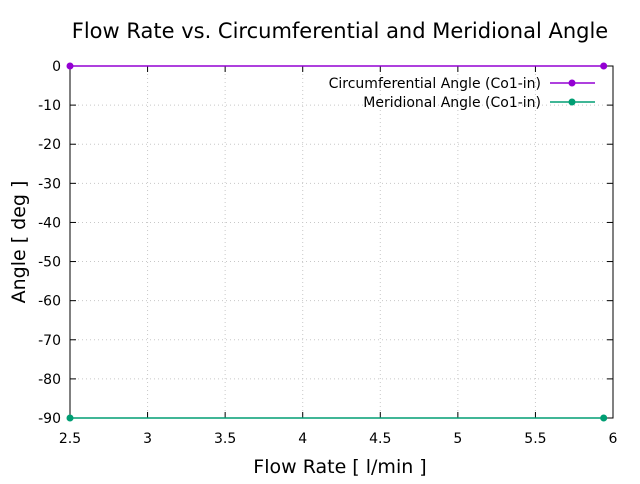 The height and width of the screenshot is (484, 640). Describe the element at coordinates (225, 439) in the screenshot. I see `x-tick-label: 3.5` at that location.